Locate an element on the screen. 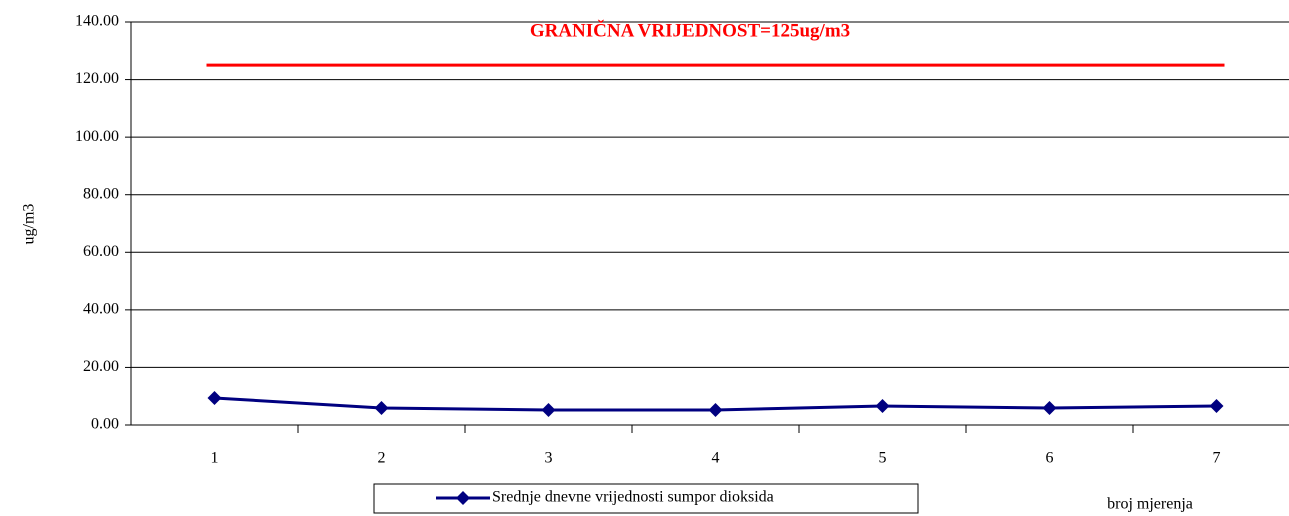 The height and width of the screenshot is (516, 1289). x-tick-label: 7 is located at coordinates (1217, 458).